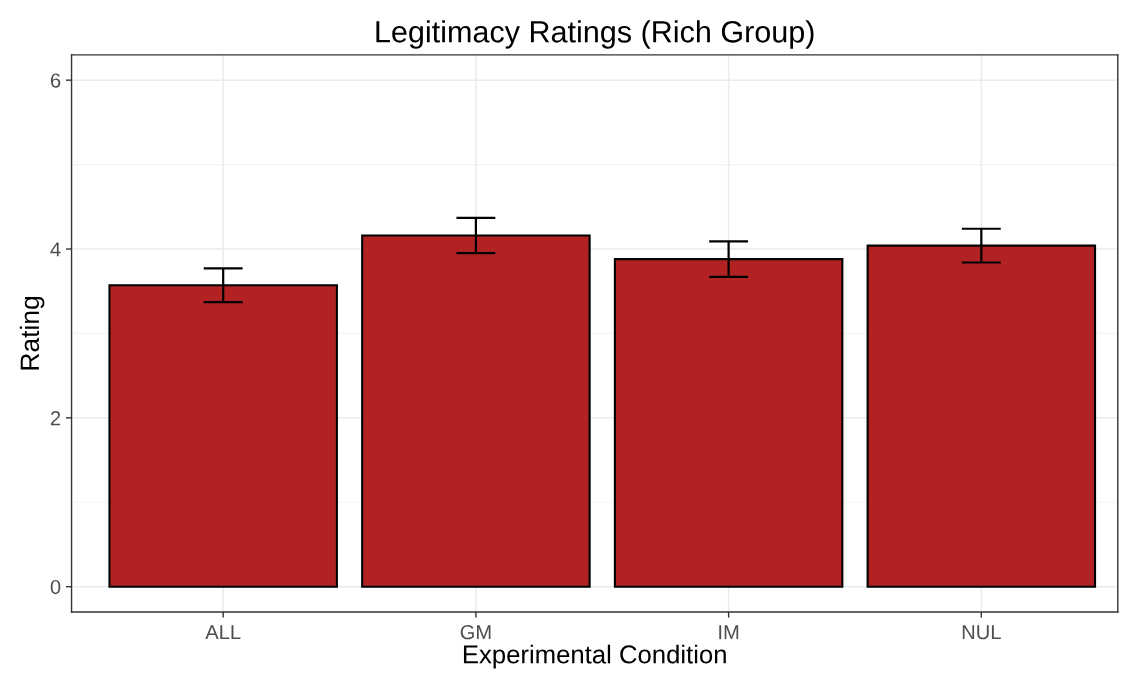 The height and width of the screenshot is (677, 1125). I want to click on x-tick-label: IM, so click(729, 632).